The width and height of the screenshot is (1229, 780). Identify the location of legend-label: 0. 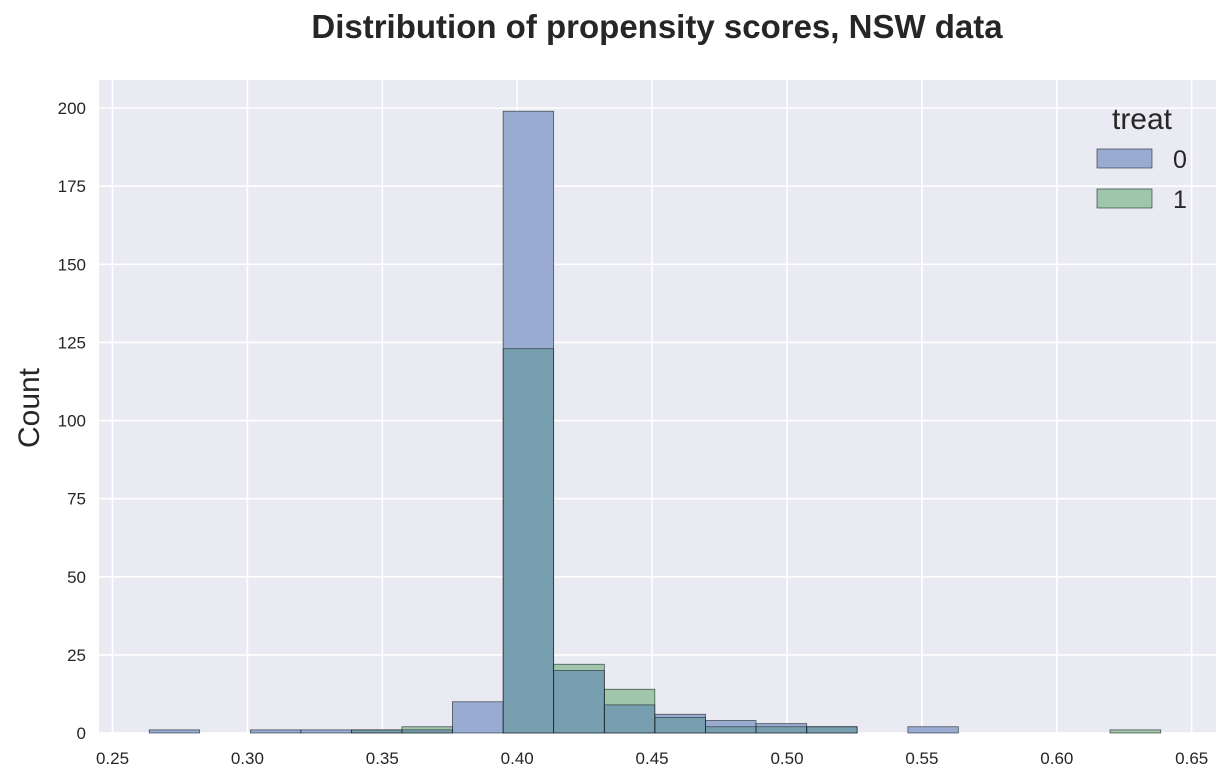
(1180, 160).